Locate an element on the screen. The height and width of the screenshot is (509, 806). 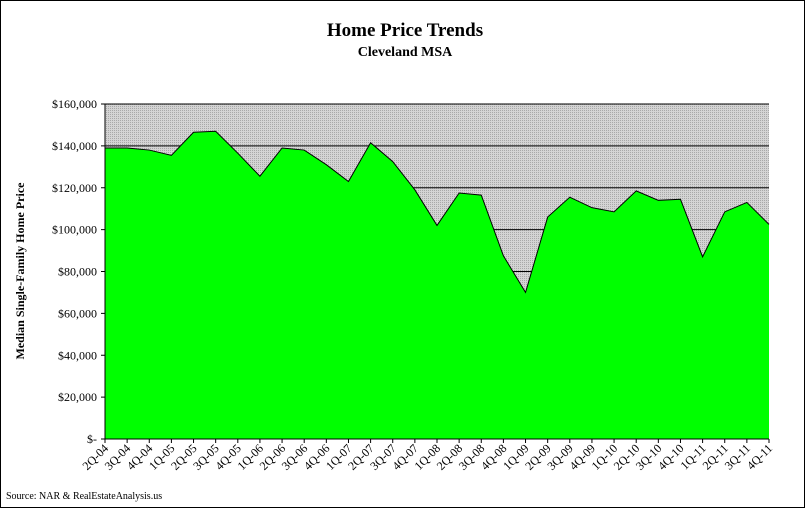
y-tick-label: $- is located at coordinates (92, 439).